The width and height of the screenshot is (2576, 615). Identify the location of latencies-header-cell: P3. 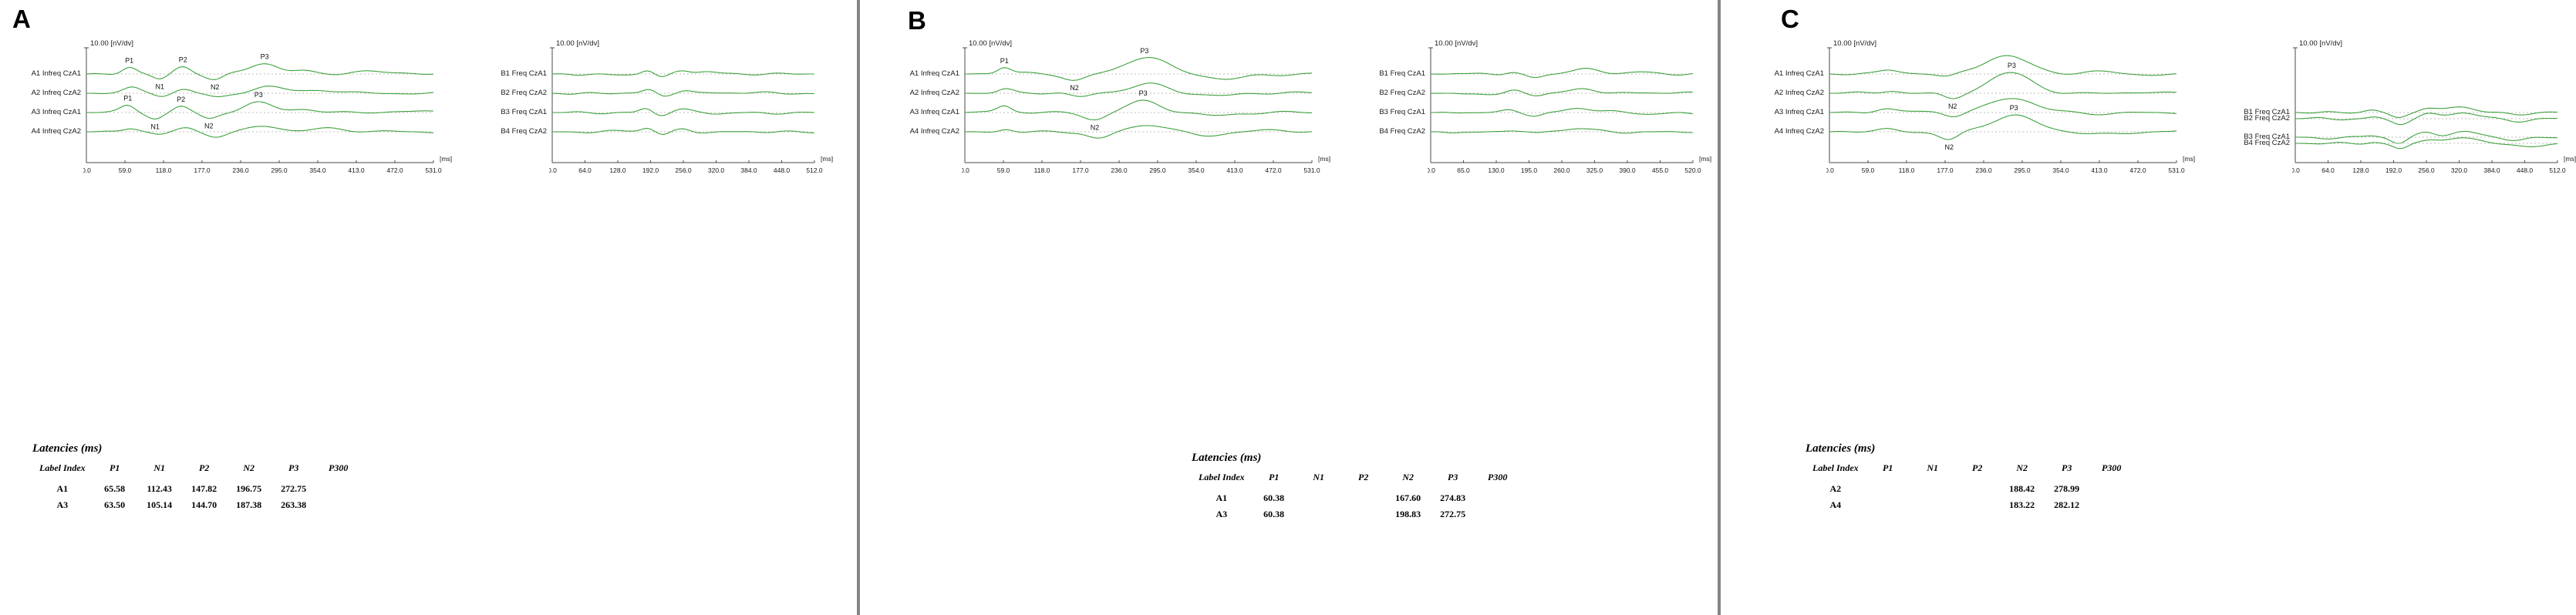
(2067, 467).